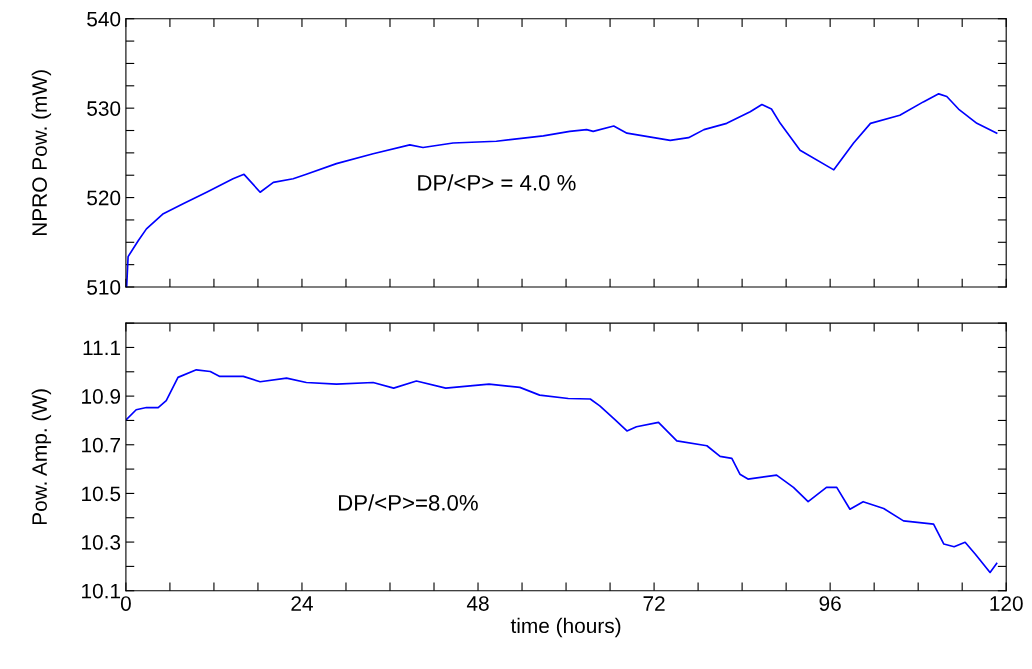 The height and width of the screenshot is (669, 1032). What do you see at coordinates (104, 19) in the screenshot?
I see `y-tick-label: 540` at bounding box center [104, 19].